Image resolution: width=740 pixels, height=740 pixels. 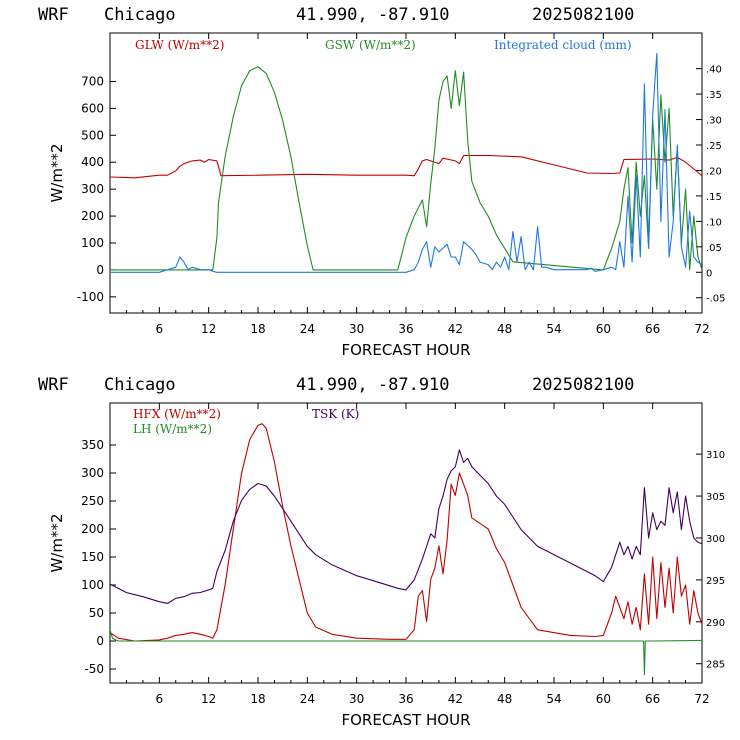 I want to click on panel-1-header: WRF Chicago 41.990, -87.910 2025082100, so click(x=336, y=15).